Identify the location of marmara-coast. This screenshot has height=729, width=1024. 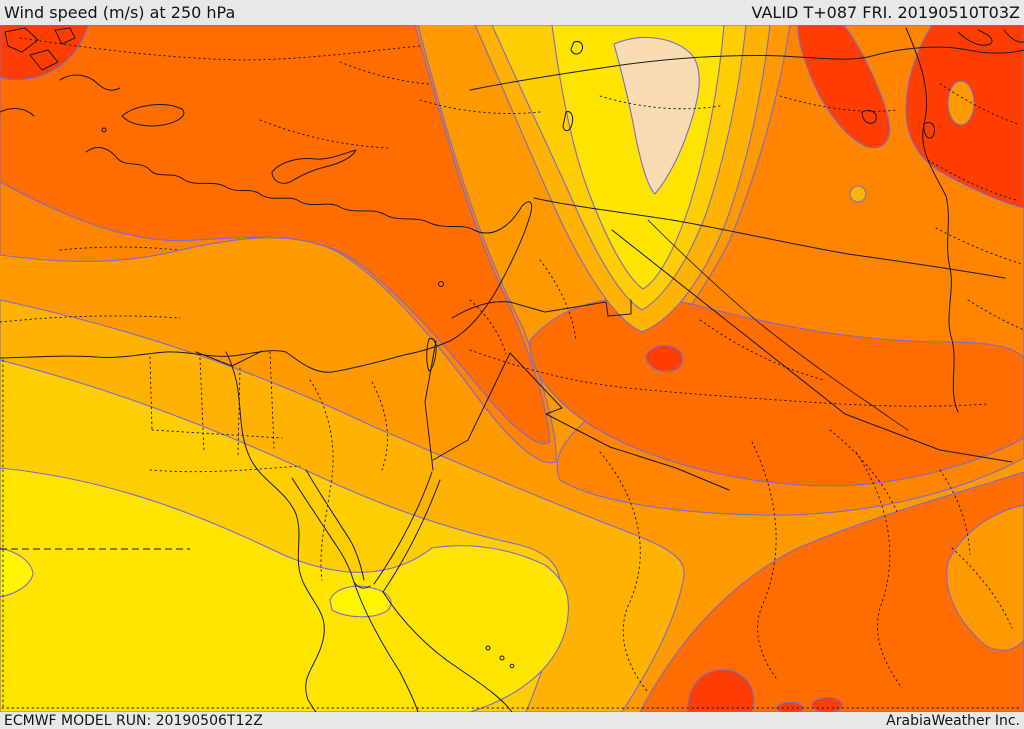
(60, 95).